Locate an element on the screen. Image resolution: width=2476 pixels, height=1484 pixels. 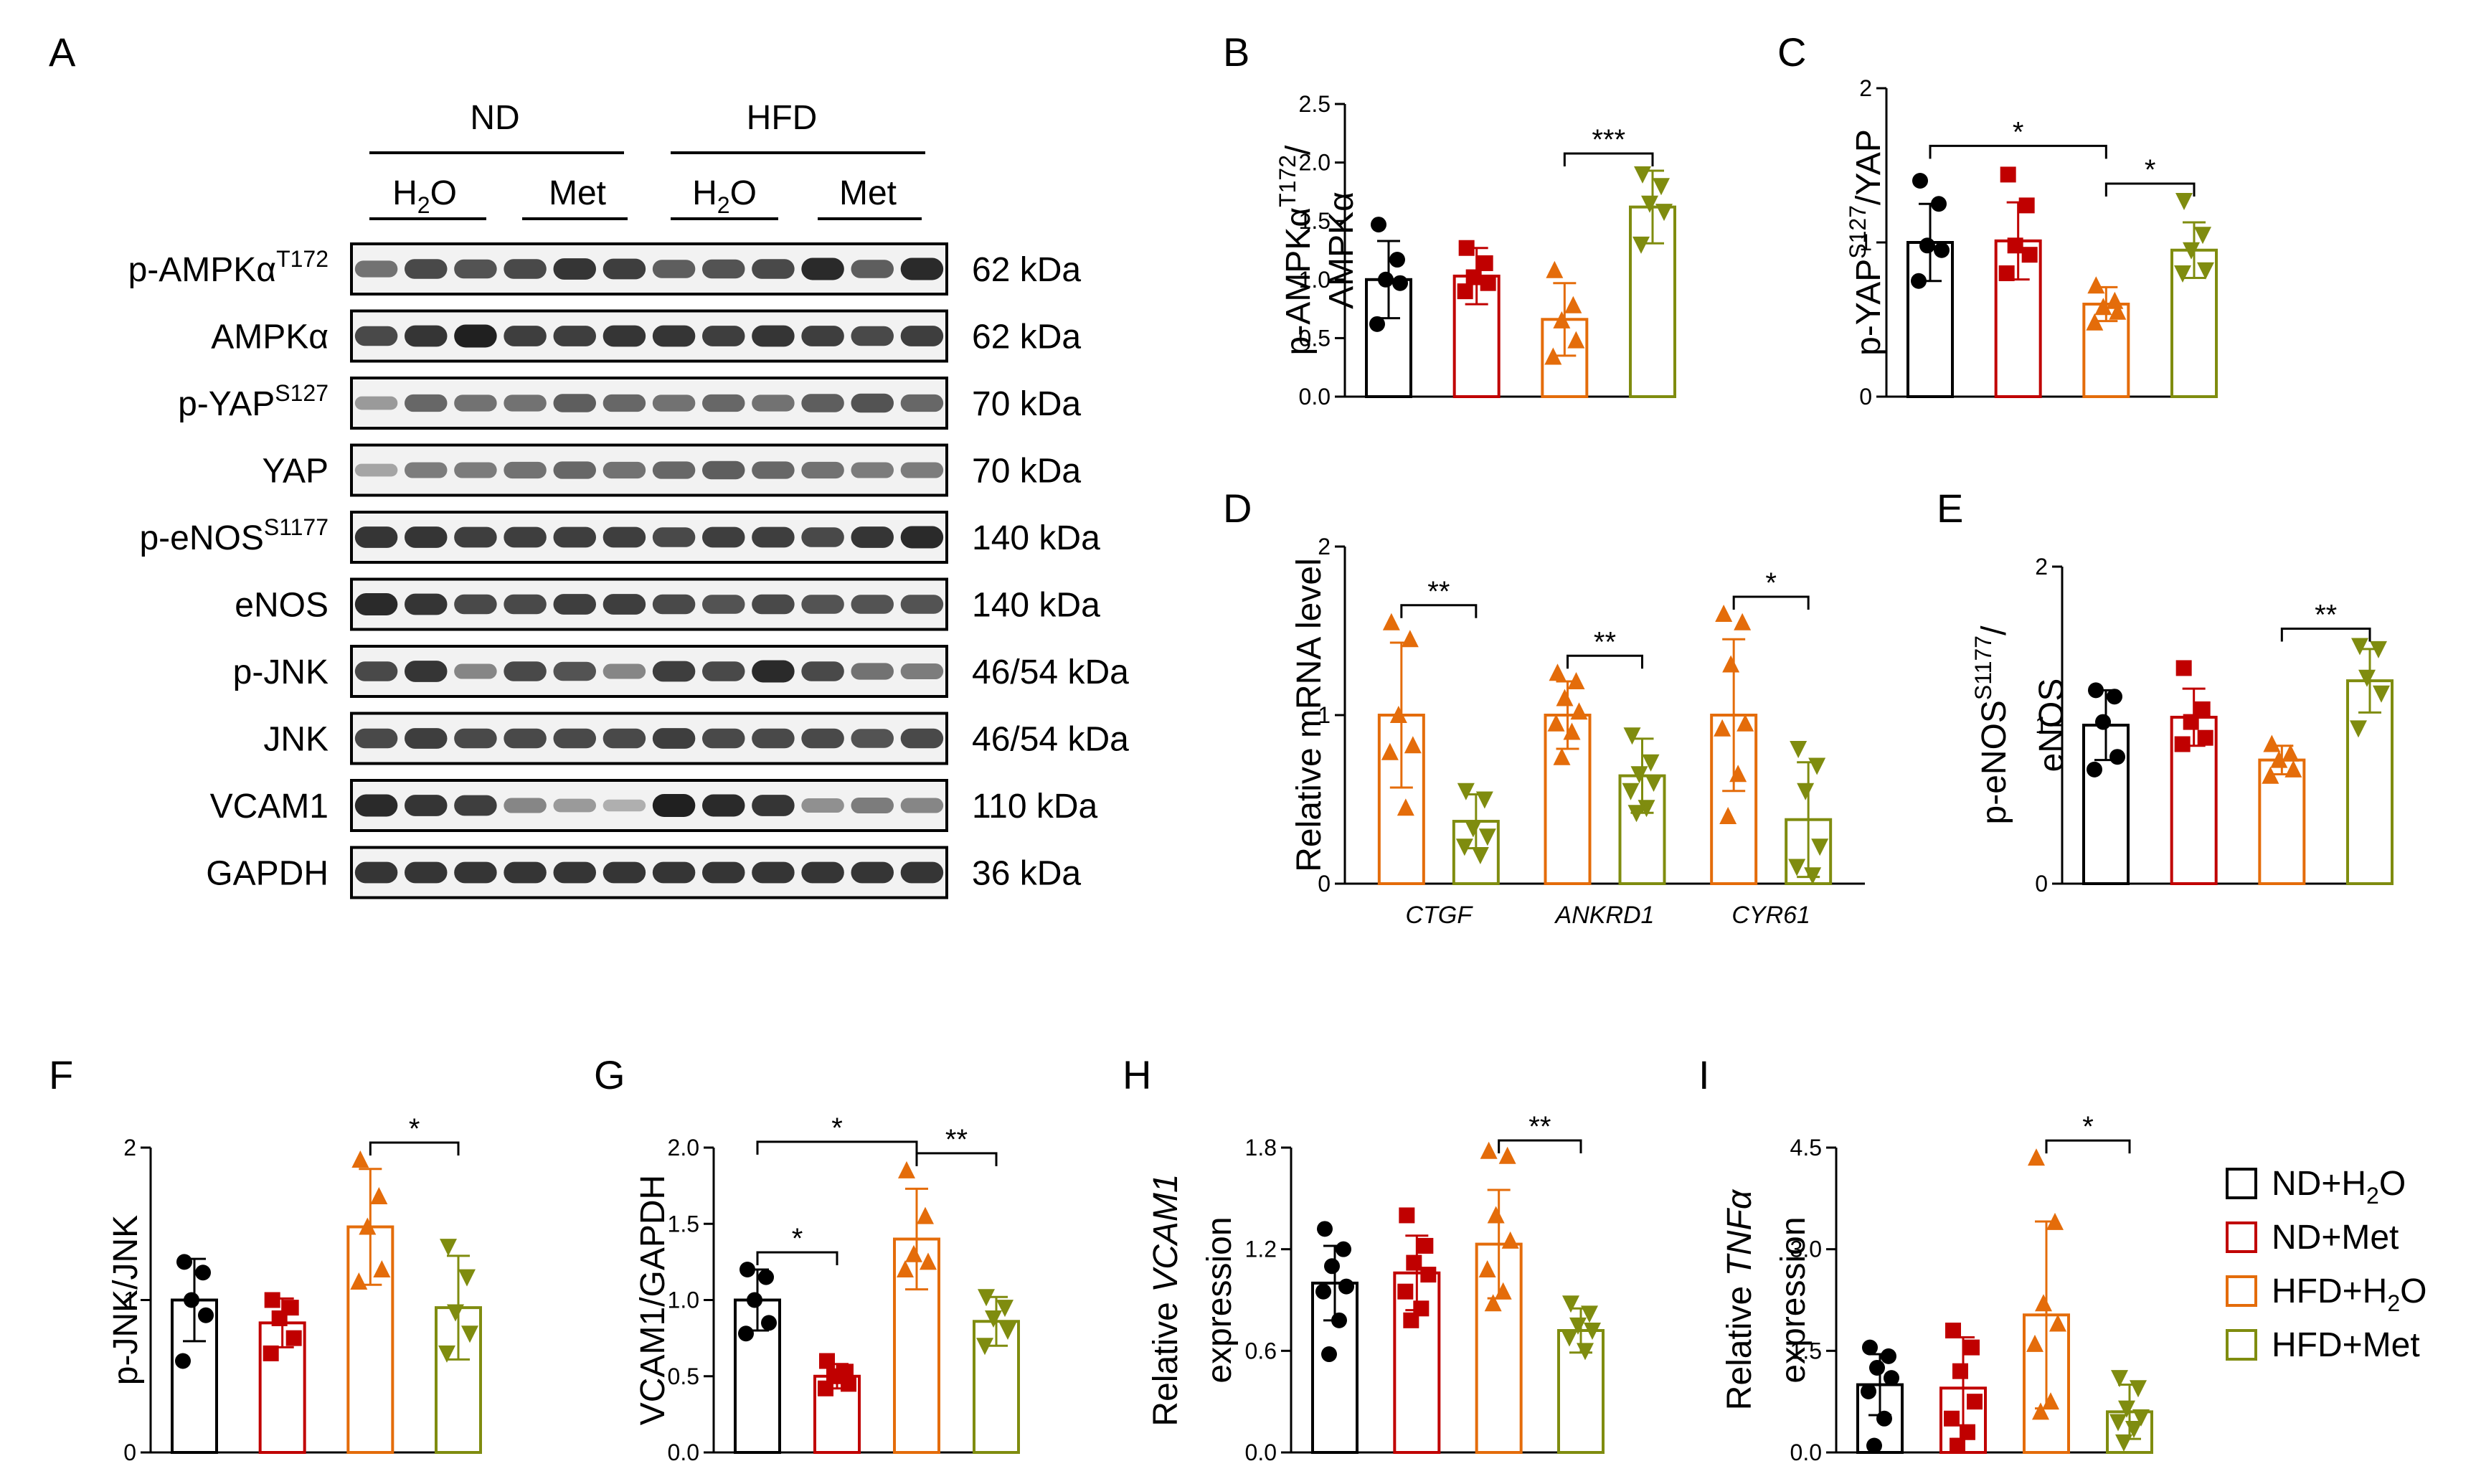
y-label-text: p-YAP is located at coordinates (1869, 307).